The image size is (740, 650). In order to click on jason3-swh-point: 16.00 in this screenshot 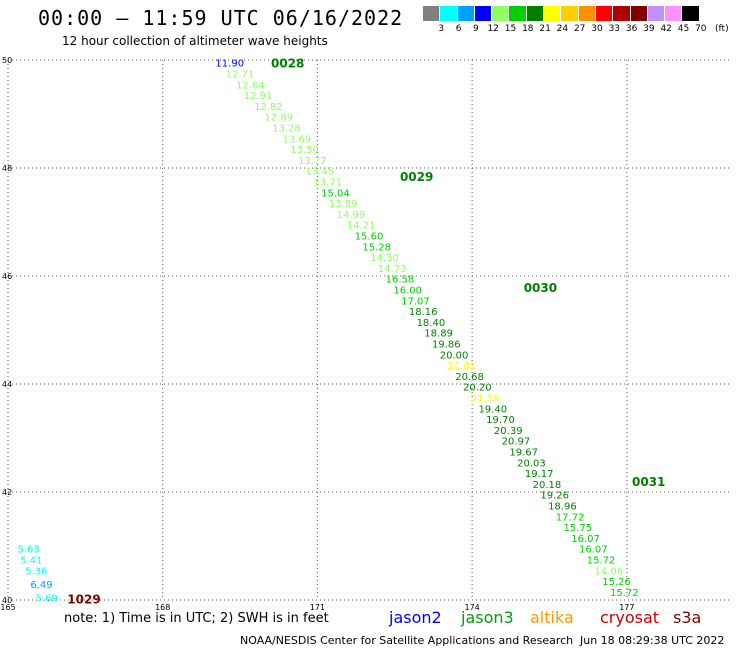, I will do `click(407, 291)`.